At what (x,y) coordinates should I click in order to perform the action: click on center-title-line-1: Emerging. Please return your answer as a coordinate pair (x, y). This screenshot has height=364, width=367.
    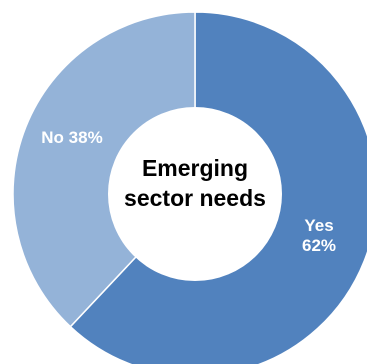
    Looking at the image, I should click on (195, 168).